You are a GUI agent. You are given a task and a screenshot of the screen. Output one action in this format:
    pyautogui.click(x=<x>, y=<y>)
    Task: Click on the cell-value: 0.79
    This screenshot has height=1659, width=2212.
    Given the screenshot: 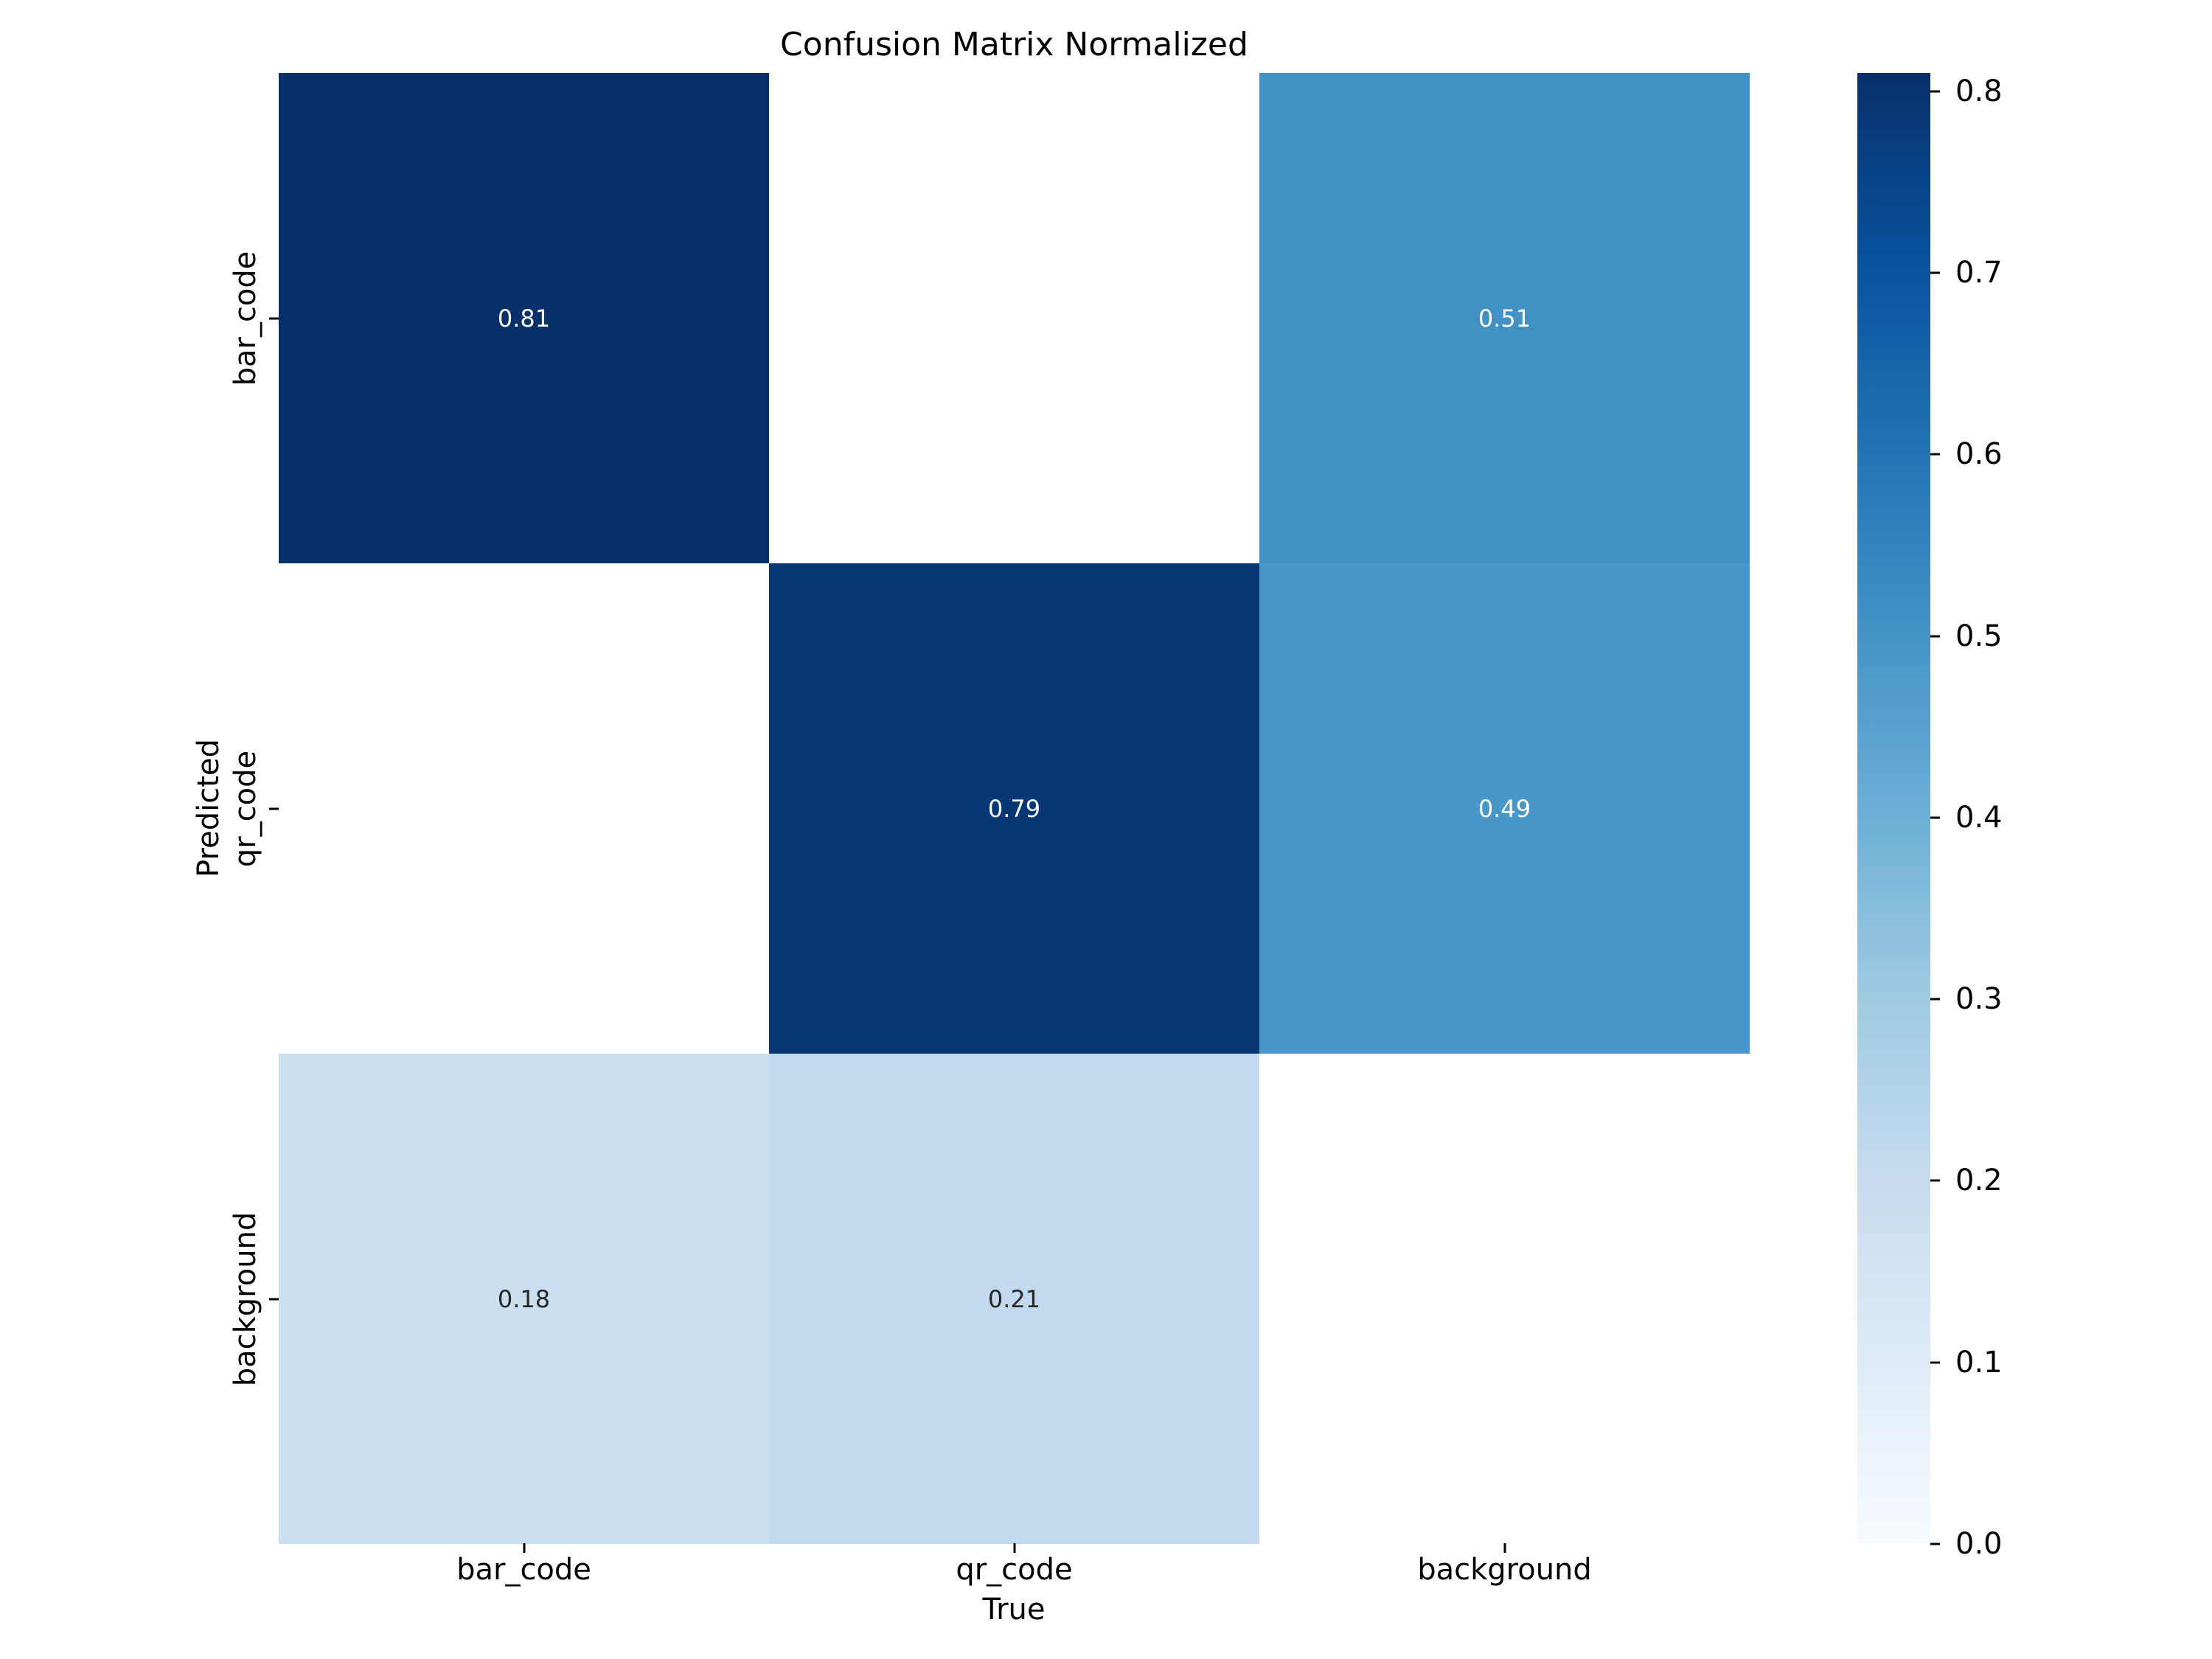 What is the action you would take?
    pyautogui.click(x=1014, y=808)
    